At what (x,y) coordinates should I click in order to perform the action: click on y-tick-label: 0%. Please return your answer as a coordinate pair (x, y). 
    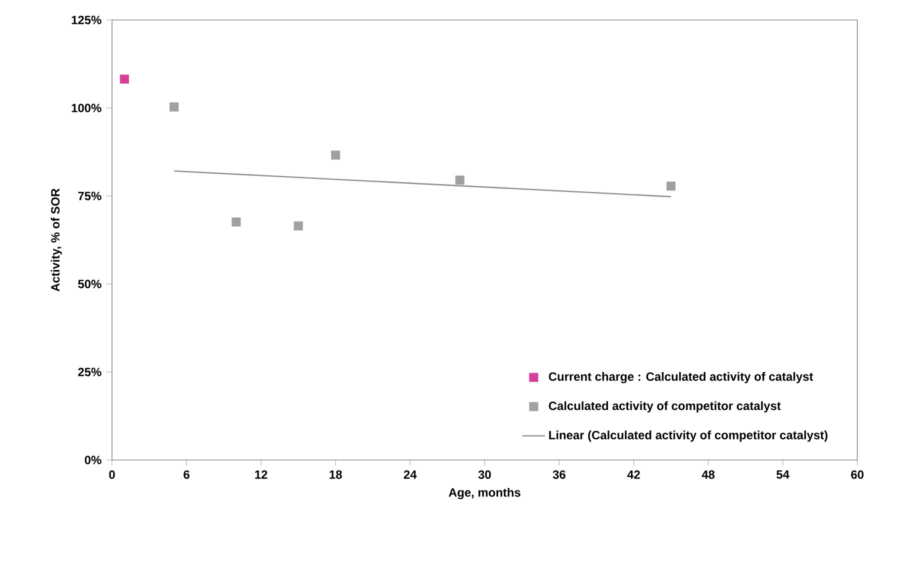
    Looking at the image, I should click on (93, 460).